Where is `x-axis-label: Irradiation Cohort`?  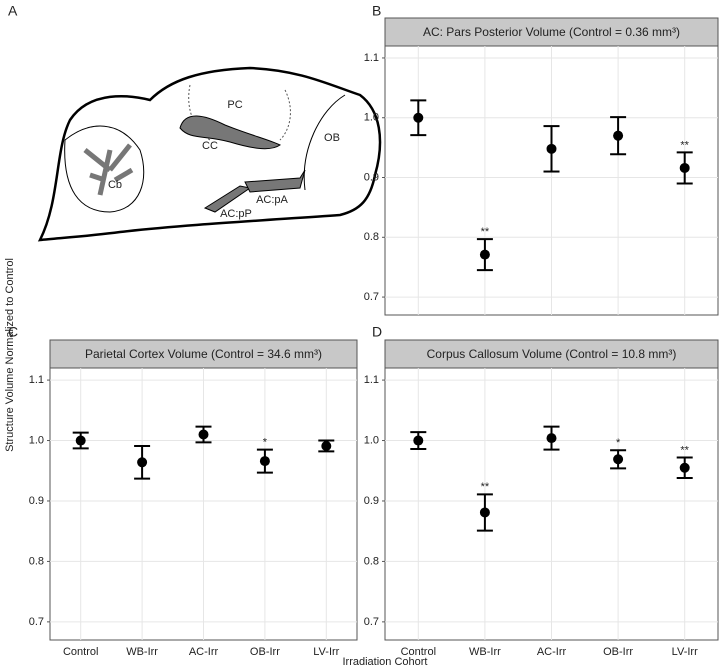
x-axis-label: Irradiation Cohort is located at coordinates (385, 662).